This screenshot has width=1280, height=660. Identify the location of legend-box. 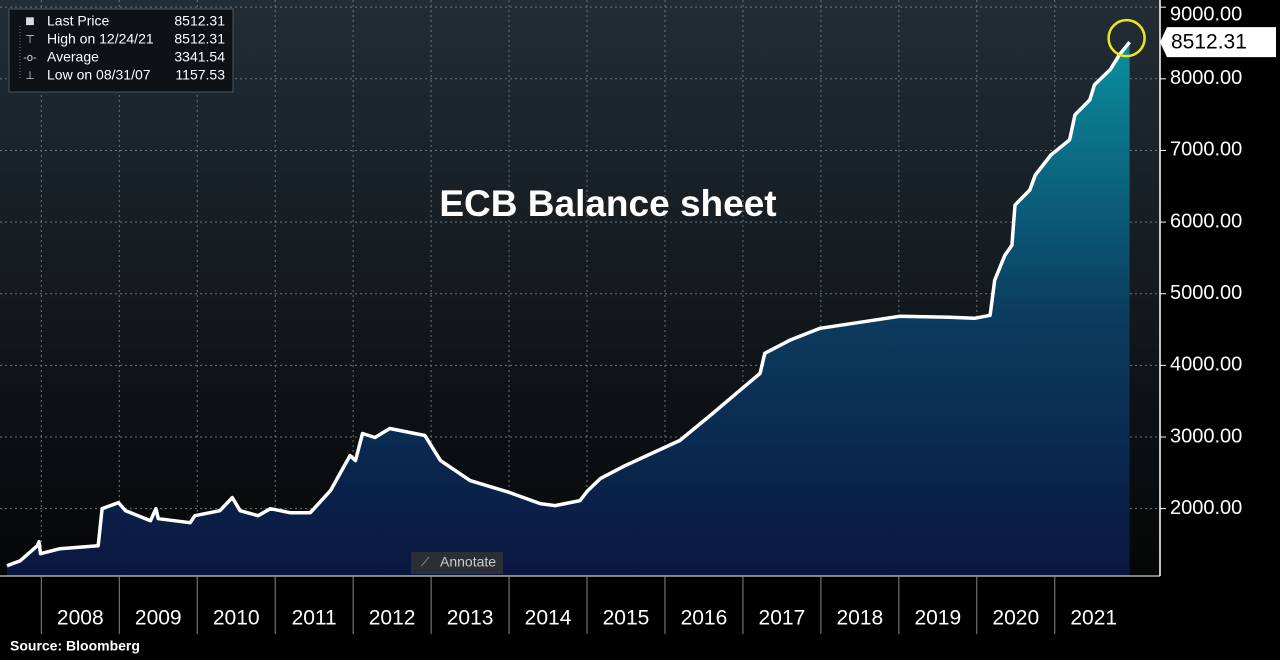
(121, 50).